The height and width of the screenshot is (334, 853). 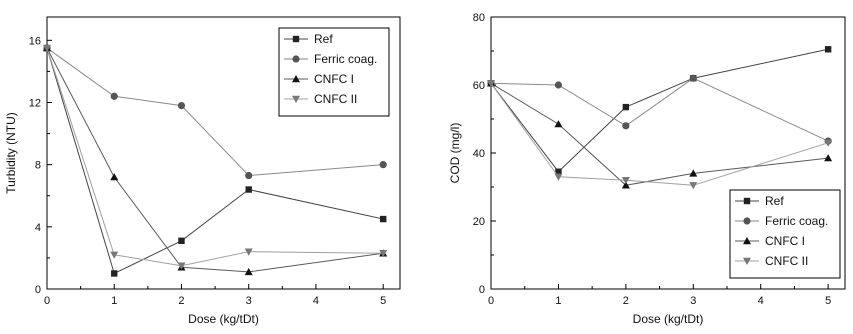 I want to click on y-tick-label: 60, so click(x=479, y=86).